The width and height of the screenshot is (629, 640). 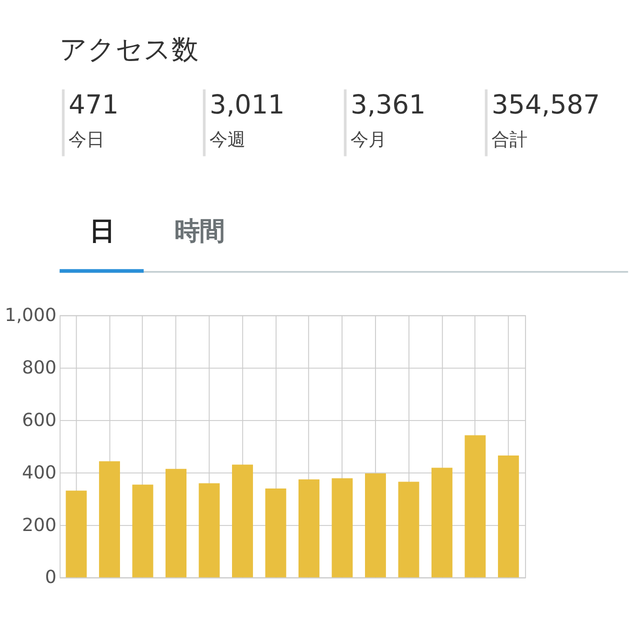 I want to click on y-tick-label: 600, so click(x=39, y=420).